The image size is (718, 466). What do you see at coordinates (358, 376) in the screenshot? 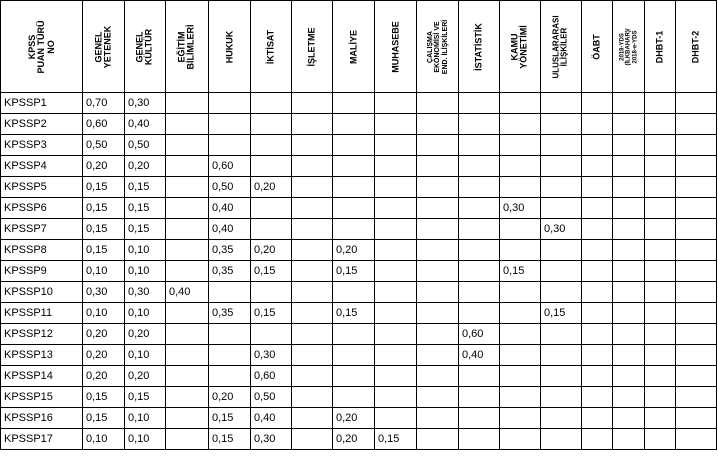
I see `table-row: KPSSP14 0,20 0,20 0,60` at bounding box center [358, 376].